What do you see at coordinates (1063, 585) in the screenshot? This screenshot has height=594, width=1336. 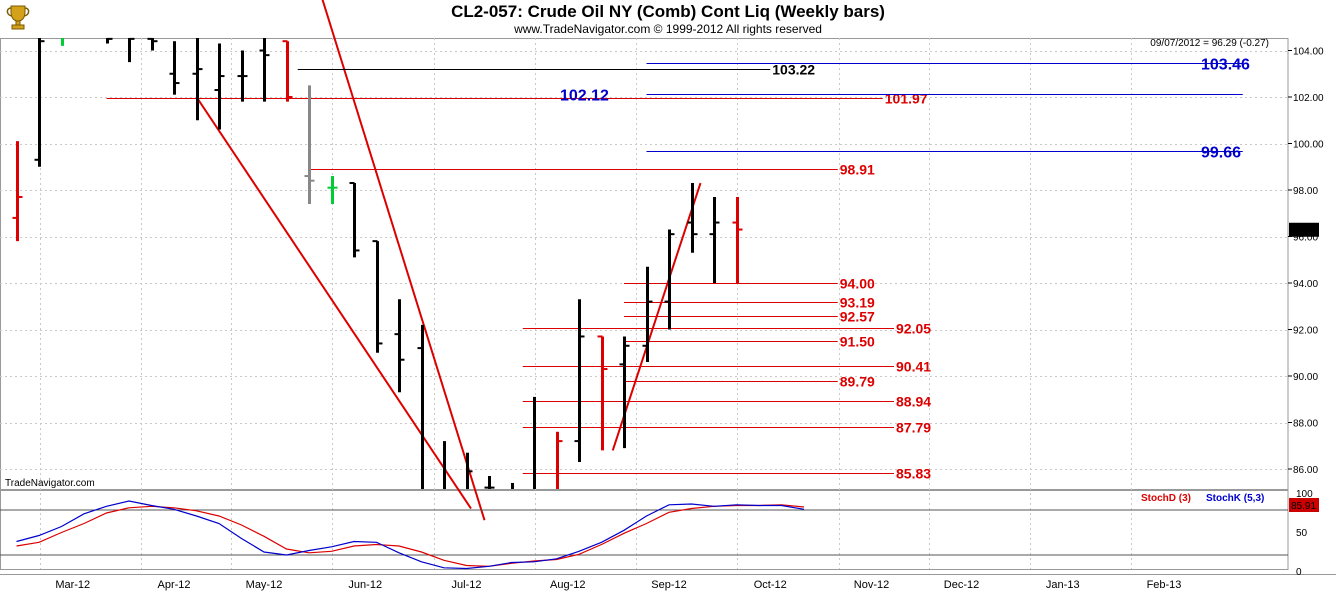 I see `month-label: Jan-13` at bounding box center [1063, 585].